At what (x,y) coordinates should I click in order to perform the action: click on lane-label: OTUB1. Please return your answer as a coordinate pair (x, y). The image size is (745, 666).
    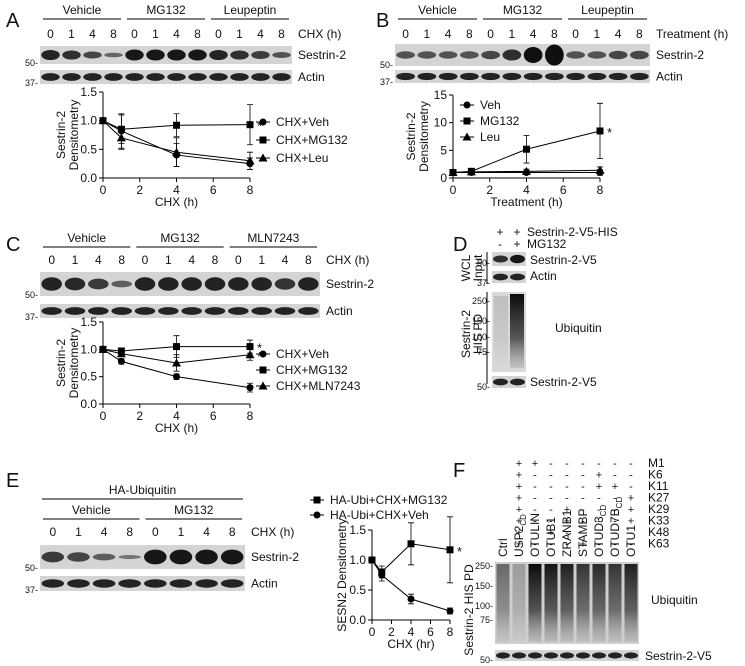
    Looking at the image, I should click on (551, 537).